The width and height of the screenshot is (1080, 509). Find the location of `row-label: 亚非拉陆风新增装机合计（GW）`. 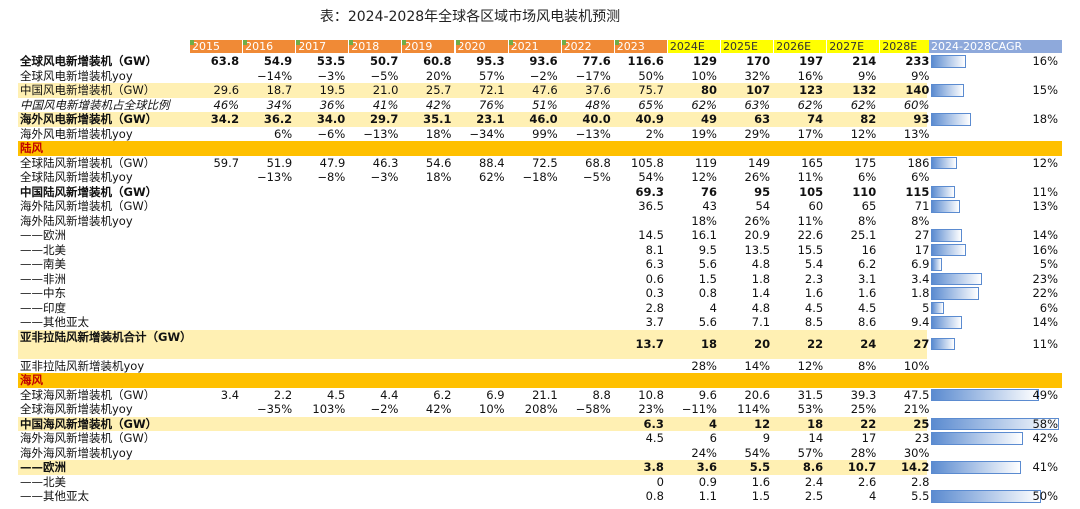

row-label: 亚非拉陆风新增装机合计（GW） is located at coordinates (106, 336).